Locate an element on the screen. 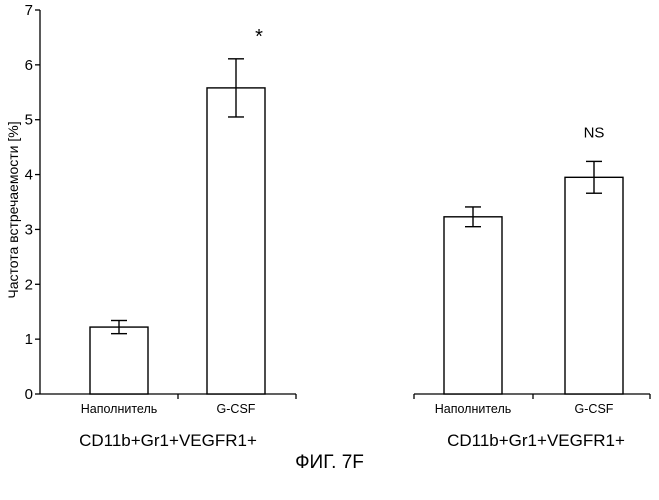  y-tick-label: 2 is located at coordinates (29, 284).